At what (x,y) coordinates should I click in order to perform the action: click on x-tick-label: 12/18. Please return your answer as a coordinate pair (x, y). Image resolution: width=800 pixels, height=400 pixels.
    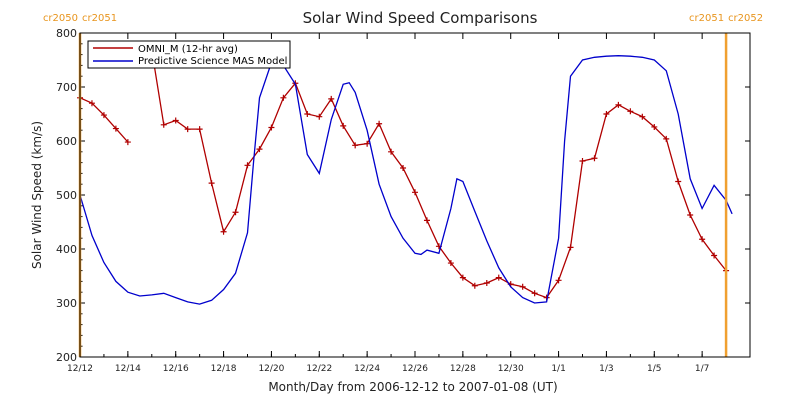
    Looking at the image, I should click on (224, 369).